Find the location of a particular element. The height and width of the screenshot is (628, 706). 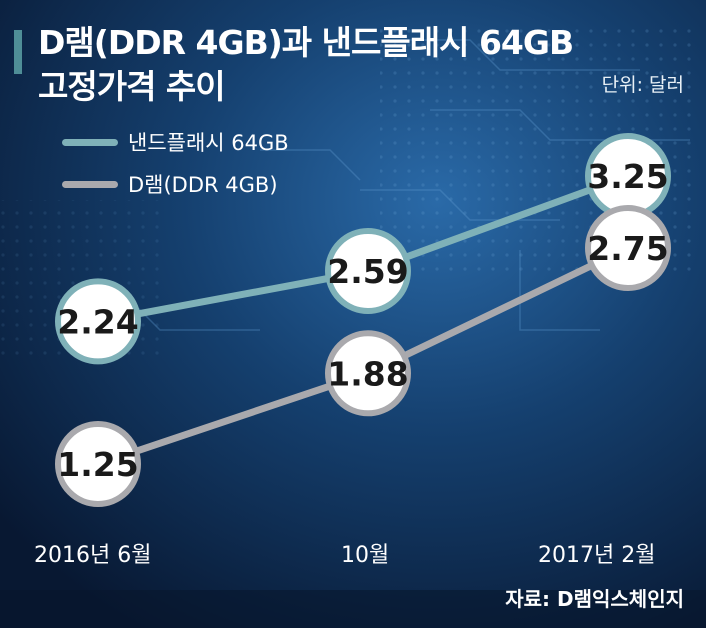

source-note: 자료: D램익스체인지 is located at coordinates (594, 599).